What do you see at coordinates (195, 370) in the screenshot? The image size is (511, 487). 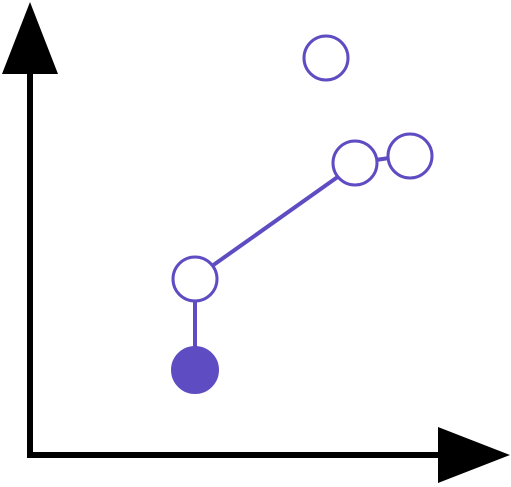 I see `filled-node` at bounding box center [195, 370].